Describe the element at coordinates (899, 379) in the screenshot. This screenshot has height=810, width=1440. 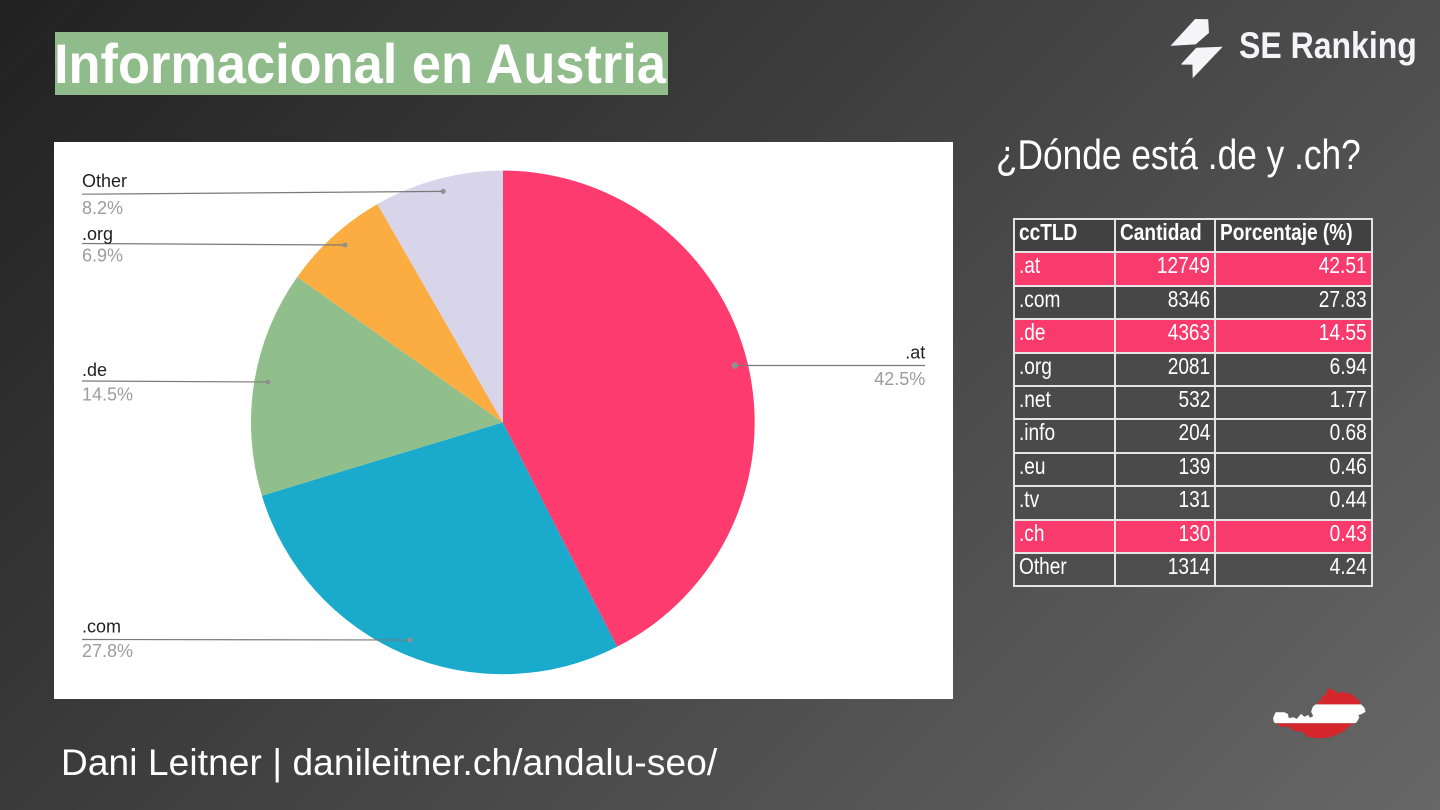
I see `svg-text: 42.5%` at that location.